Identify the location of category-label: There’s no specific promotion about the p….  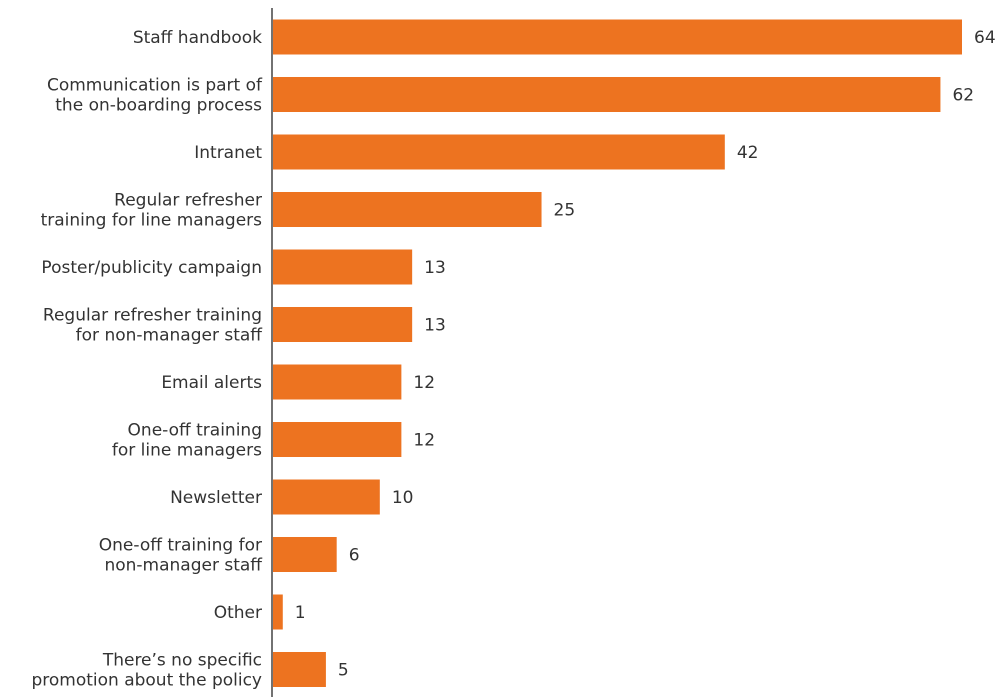
(146, 671).